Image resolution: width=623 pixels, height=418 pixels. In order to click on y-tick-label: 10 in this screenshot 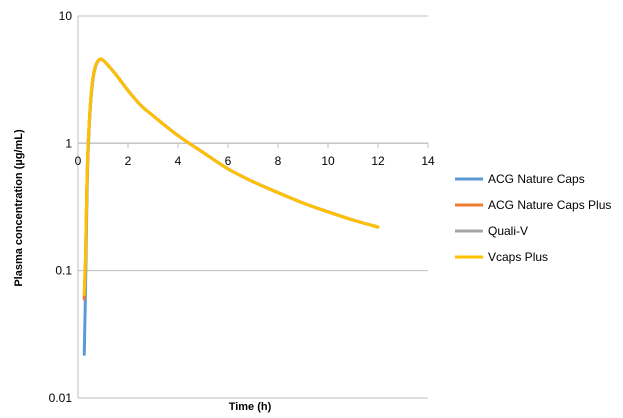, I will do `click(66, 16)`.